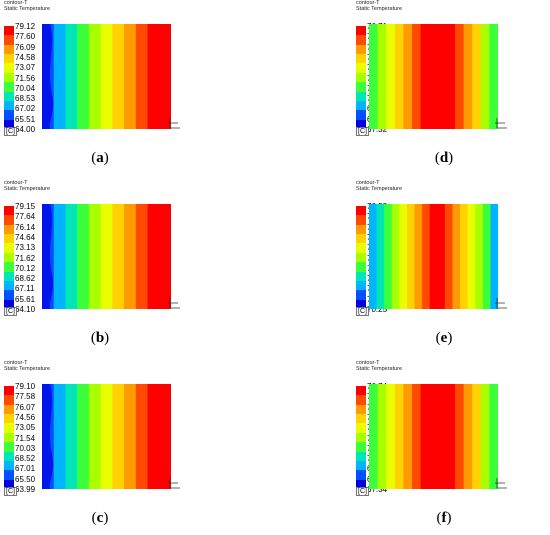 Image resolution: width=550 pixels, height=535 pixels. Describe the element at coordinates (25, 99) in the screenshot. I see `color-bar-label: 68.53` at that location.